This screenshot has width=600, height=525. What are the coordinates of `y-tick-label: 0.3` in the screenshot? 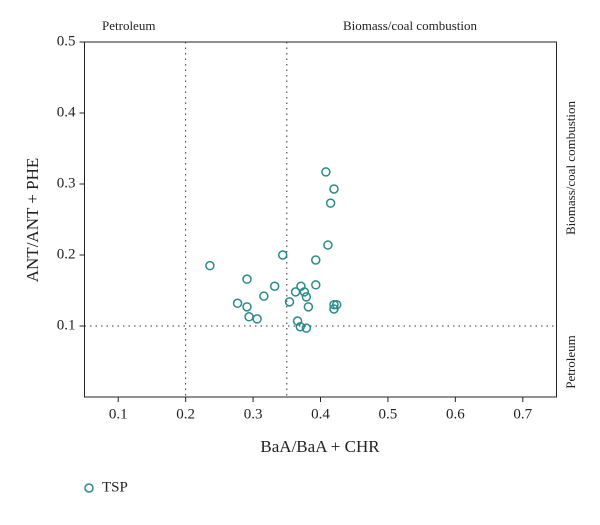 It's located at (66, 183).